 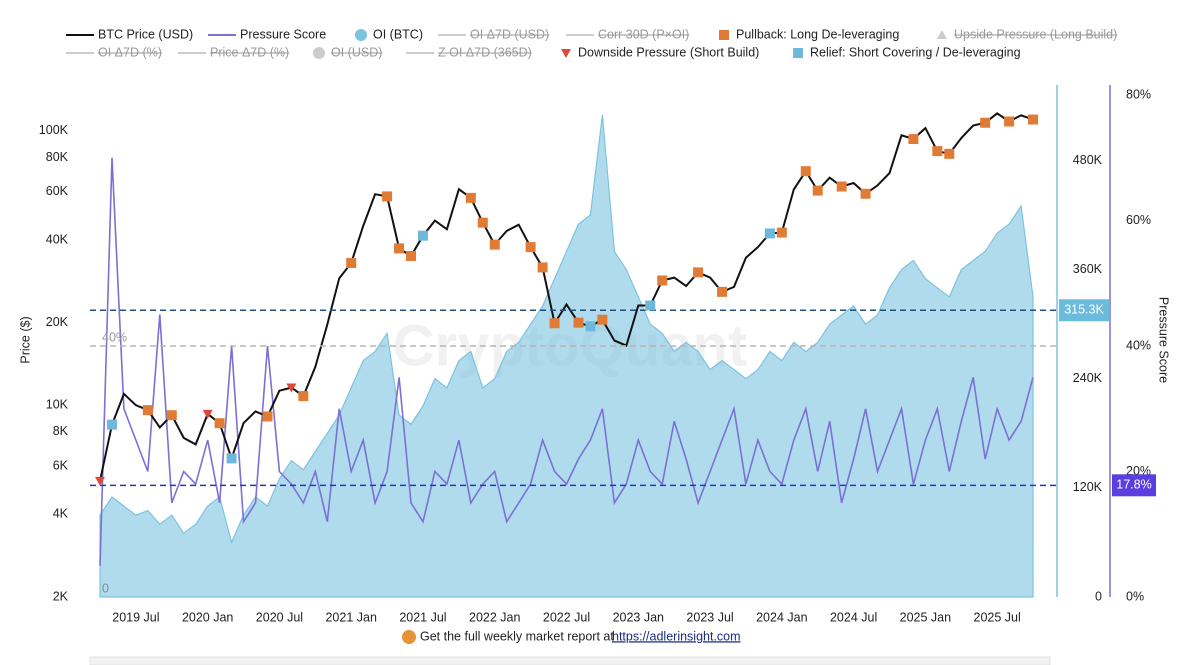 What do you see at coordinates (25, 339) in the screenshot?
I see `y-axis-title: Price ($)` at bounding box center [25, 339].